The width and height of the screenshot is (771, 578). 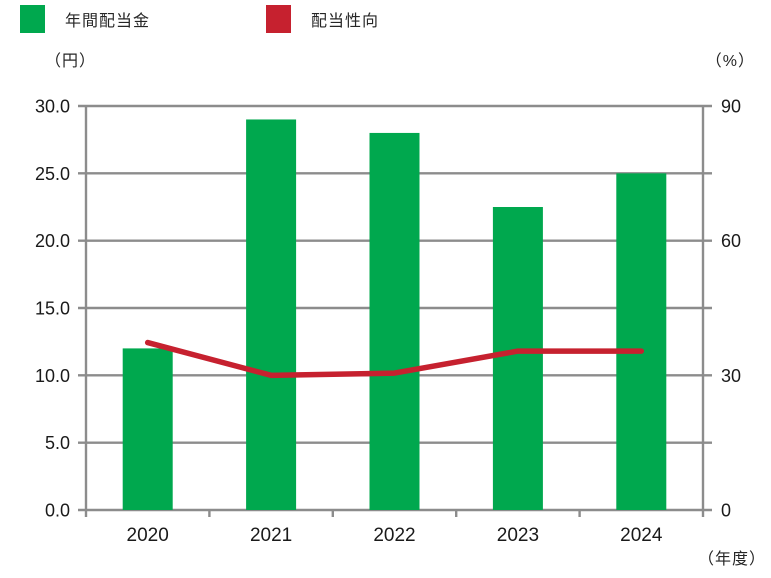 I want to click on right-axis-tick-label: 0, so click(x=726, y=511).